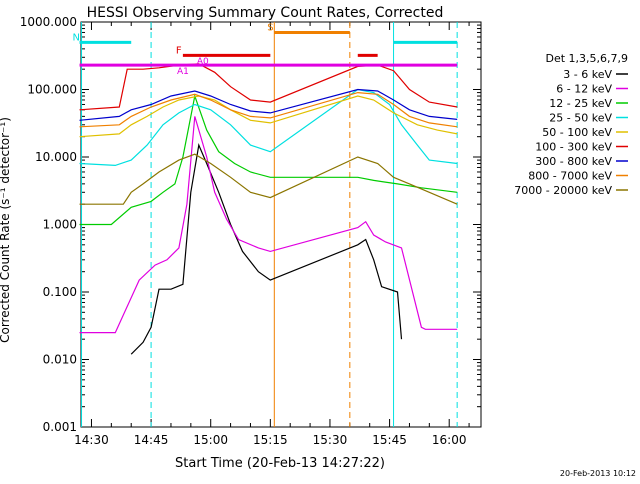 The image size is (640, 484). What do you see at coordinates (60, 292) in the screenshot?
I see `y-tick-label: 0.100` at bounding box center [60, 292].